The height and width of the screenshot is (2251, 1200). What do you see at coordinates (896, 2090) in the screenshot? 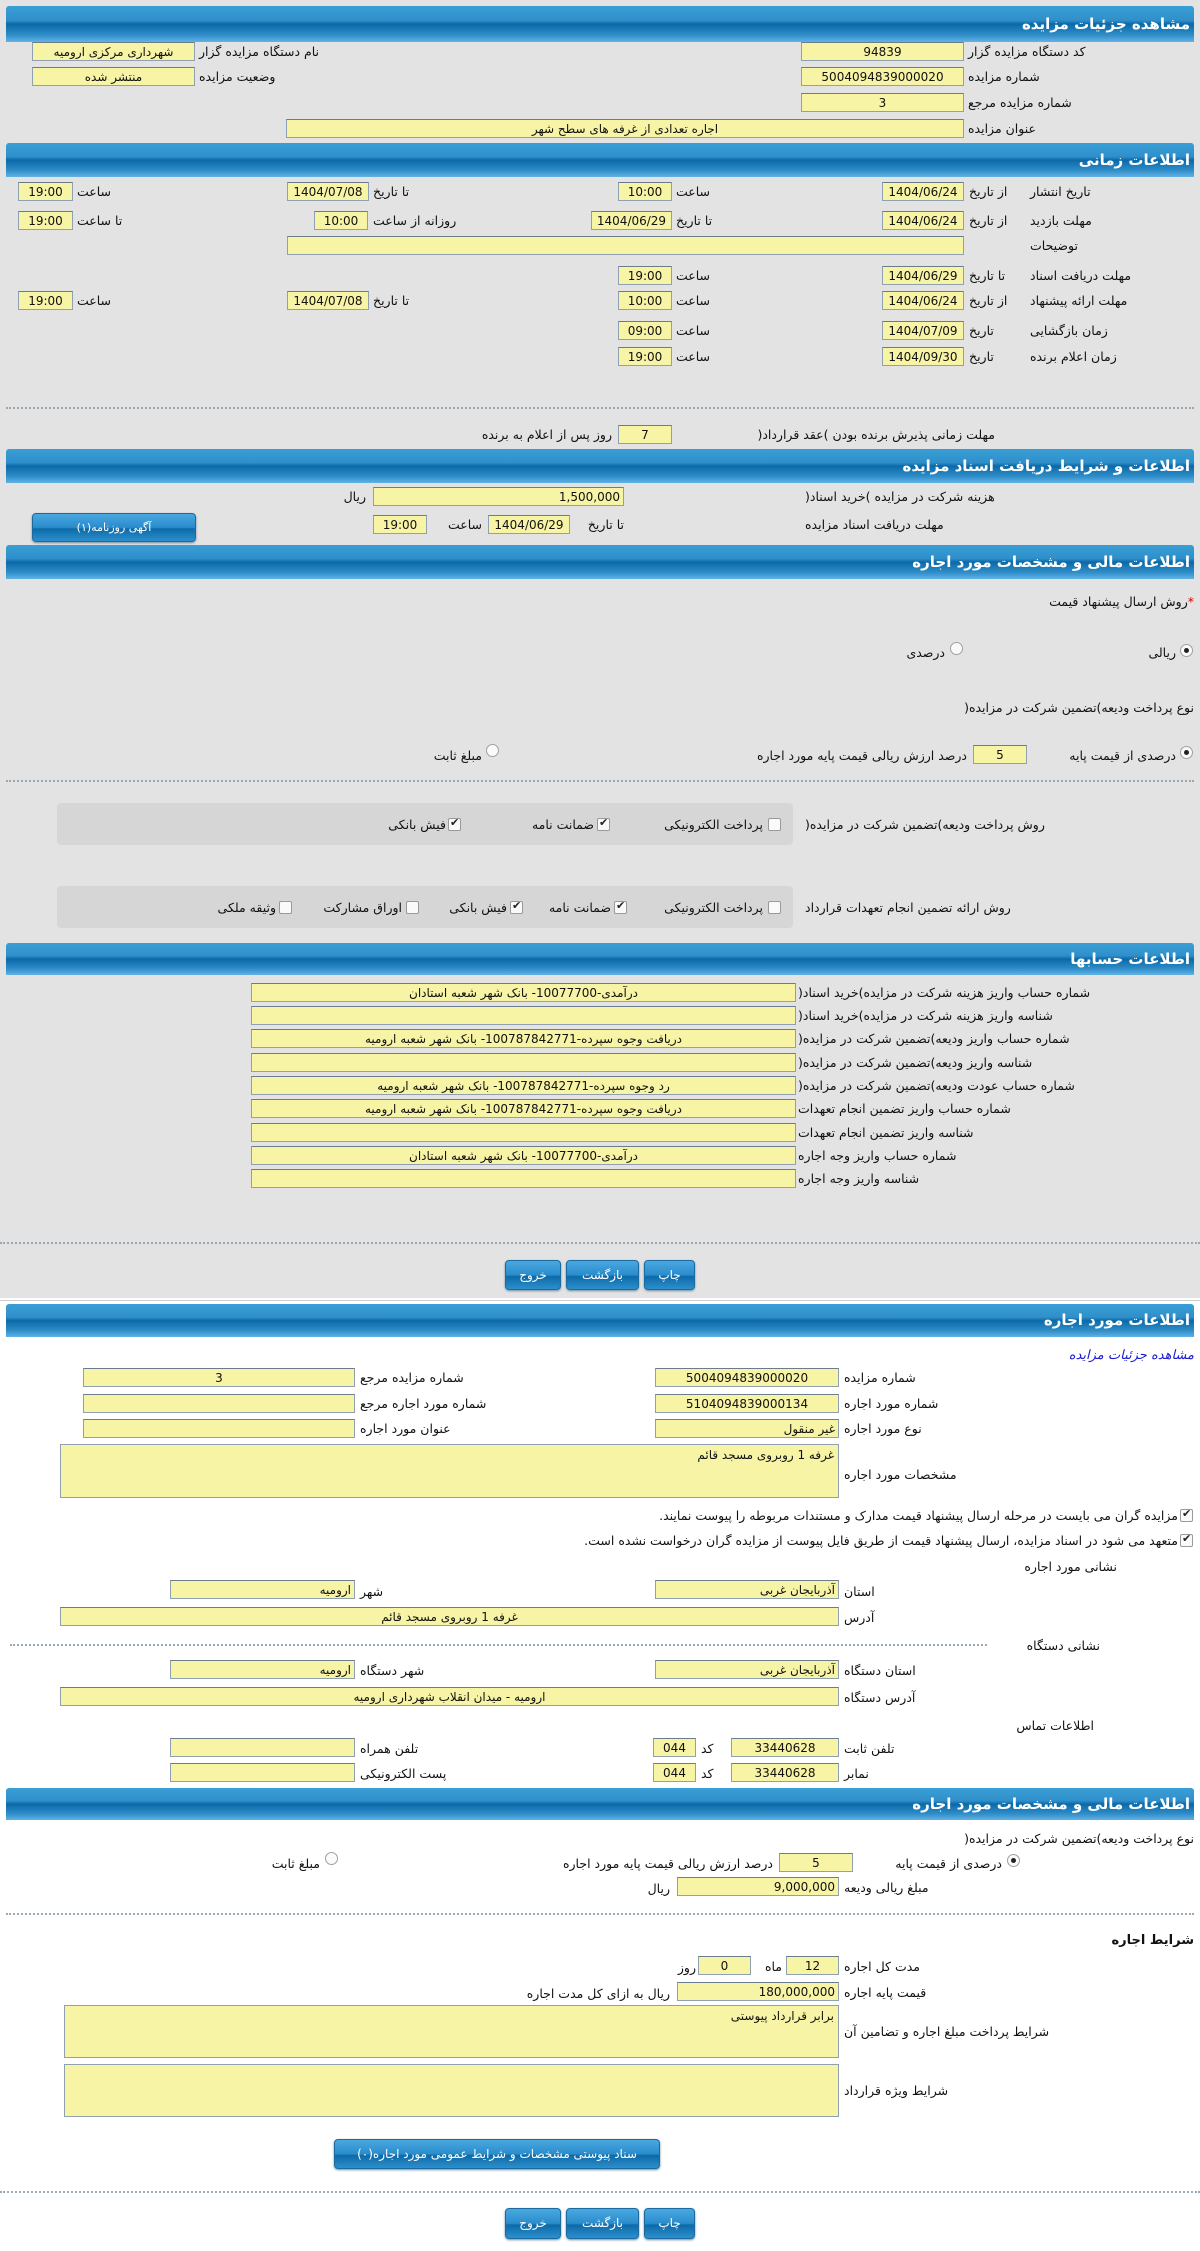
I see `special-terms-label: شرایط ویژه قرارداد` at bounding box center [896, 2090].